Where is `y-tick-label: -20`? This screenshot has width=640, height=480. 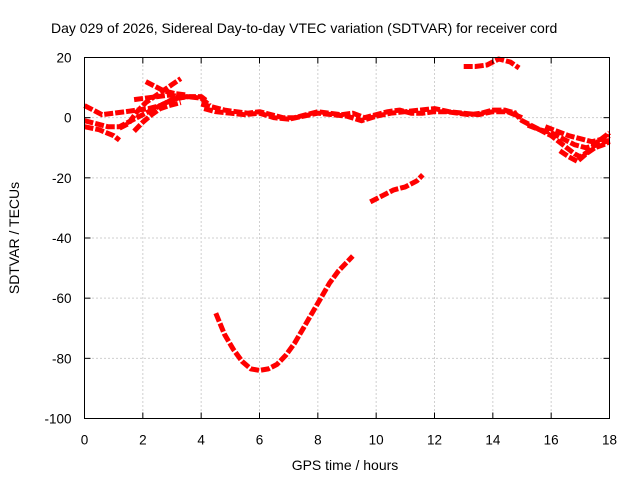
y-tick-label: -20 is located at coordinates (62, 178).